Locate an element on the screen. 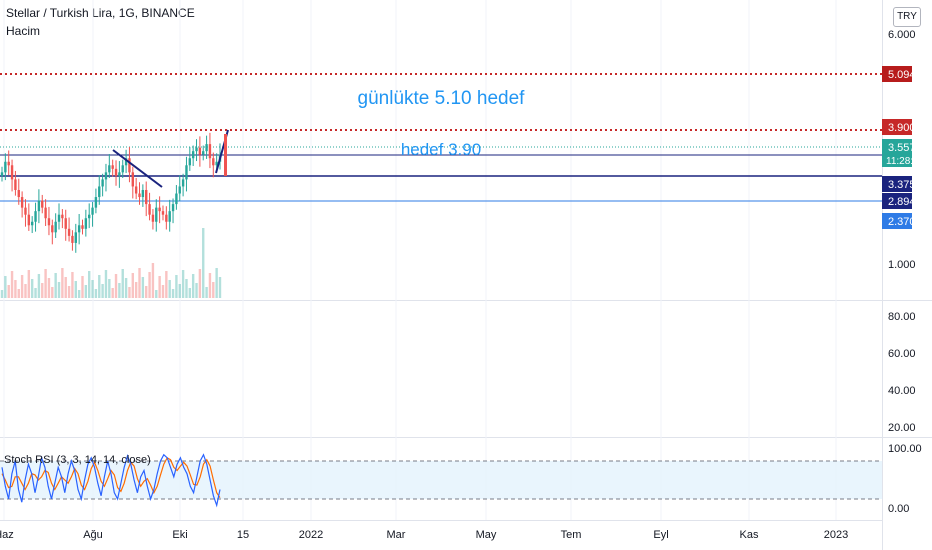 The image size is (932, 550). price-badge-label: 2.894 is located at coordinates (902, 202).